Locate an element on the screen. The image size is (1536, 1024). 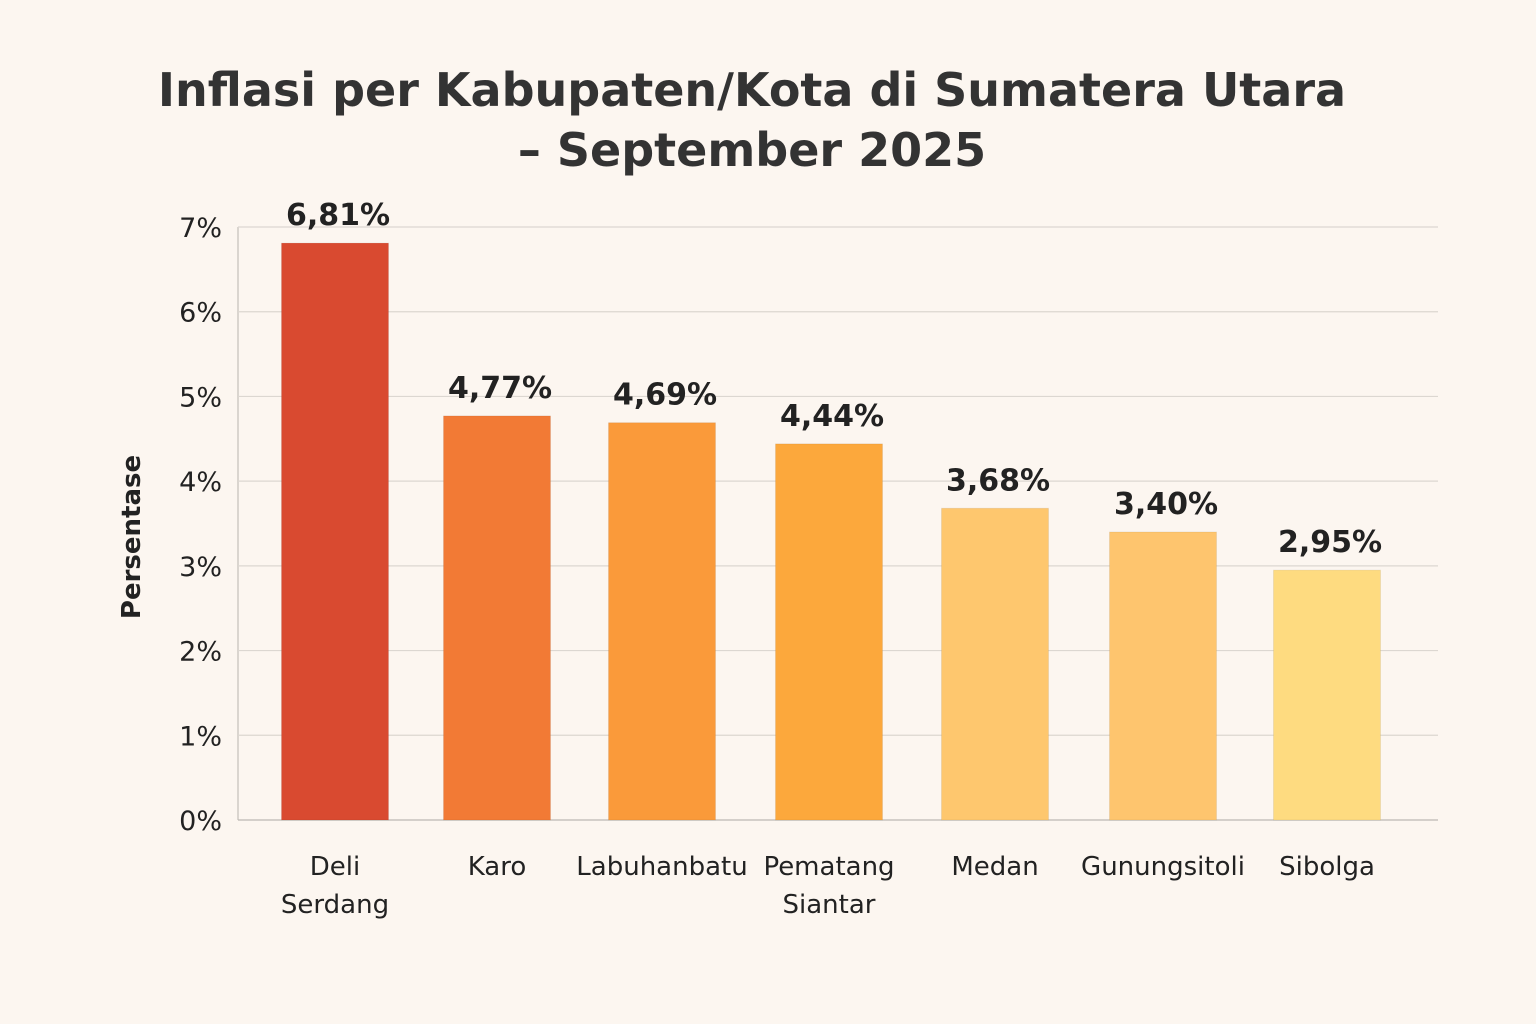
x-tick-label: Pematang is located at coordinates (828, 867).